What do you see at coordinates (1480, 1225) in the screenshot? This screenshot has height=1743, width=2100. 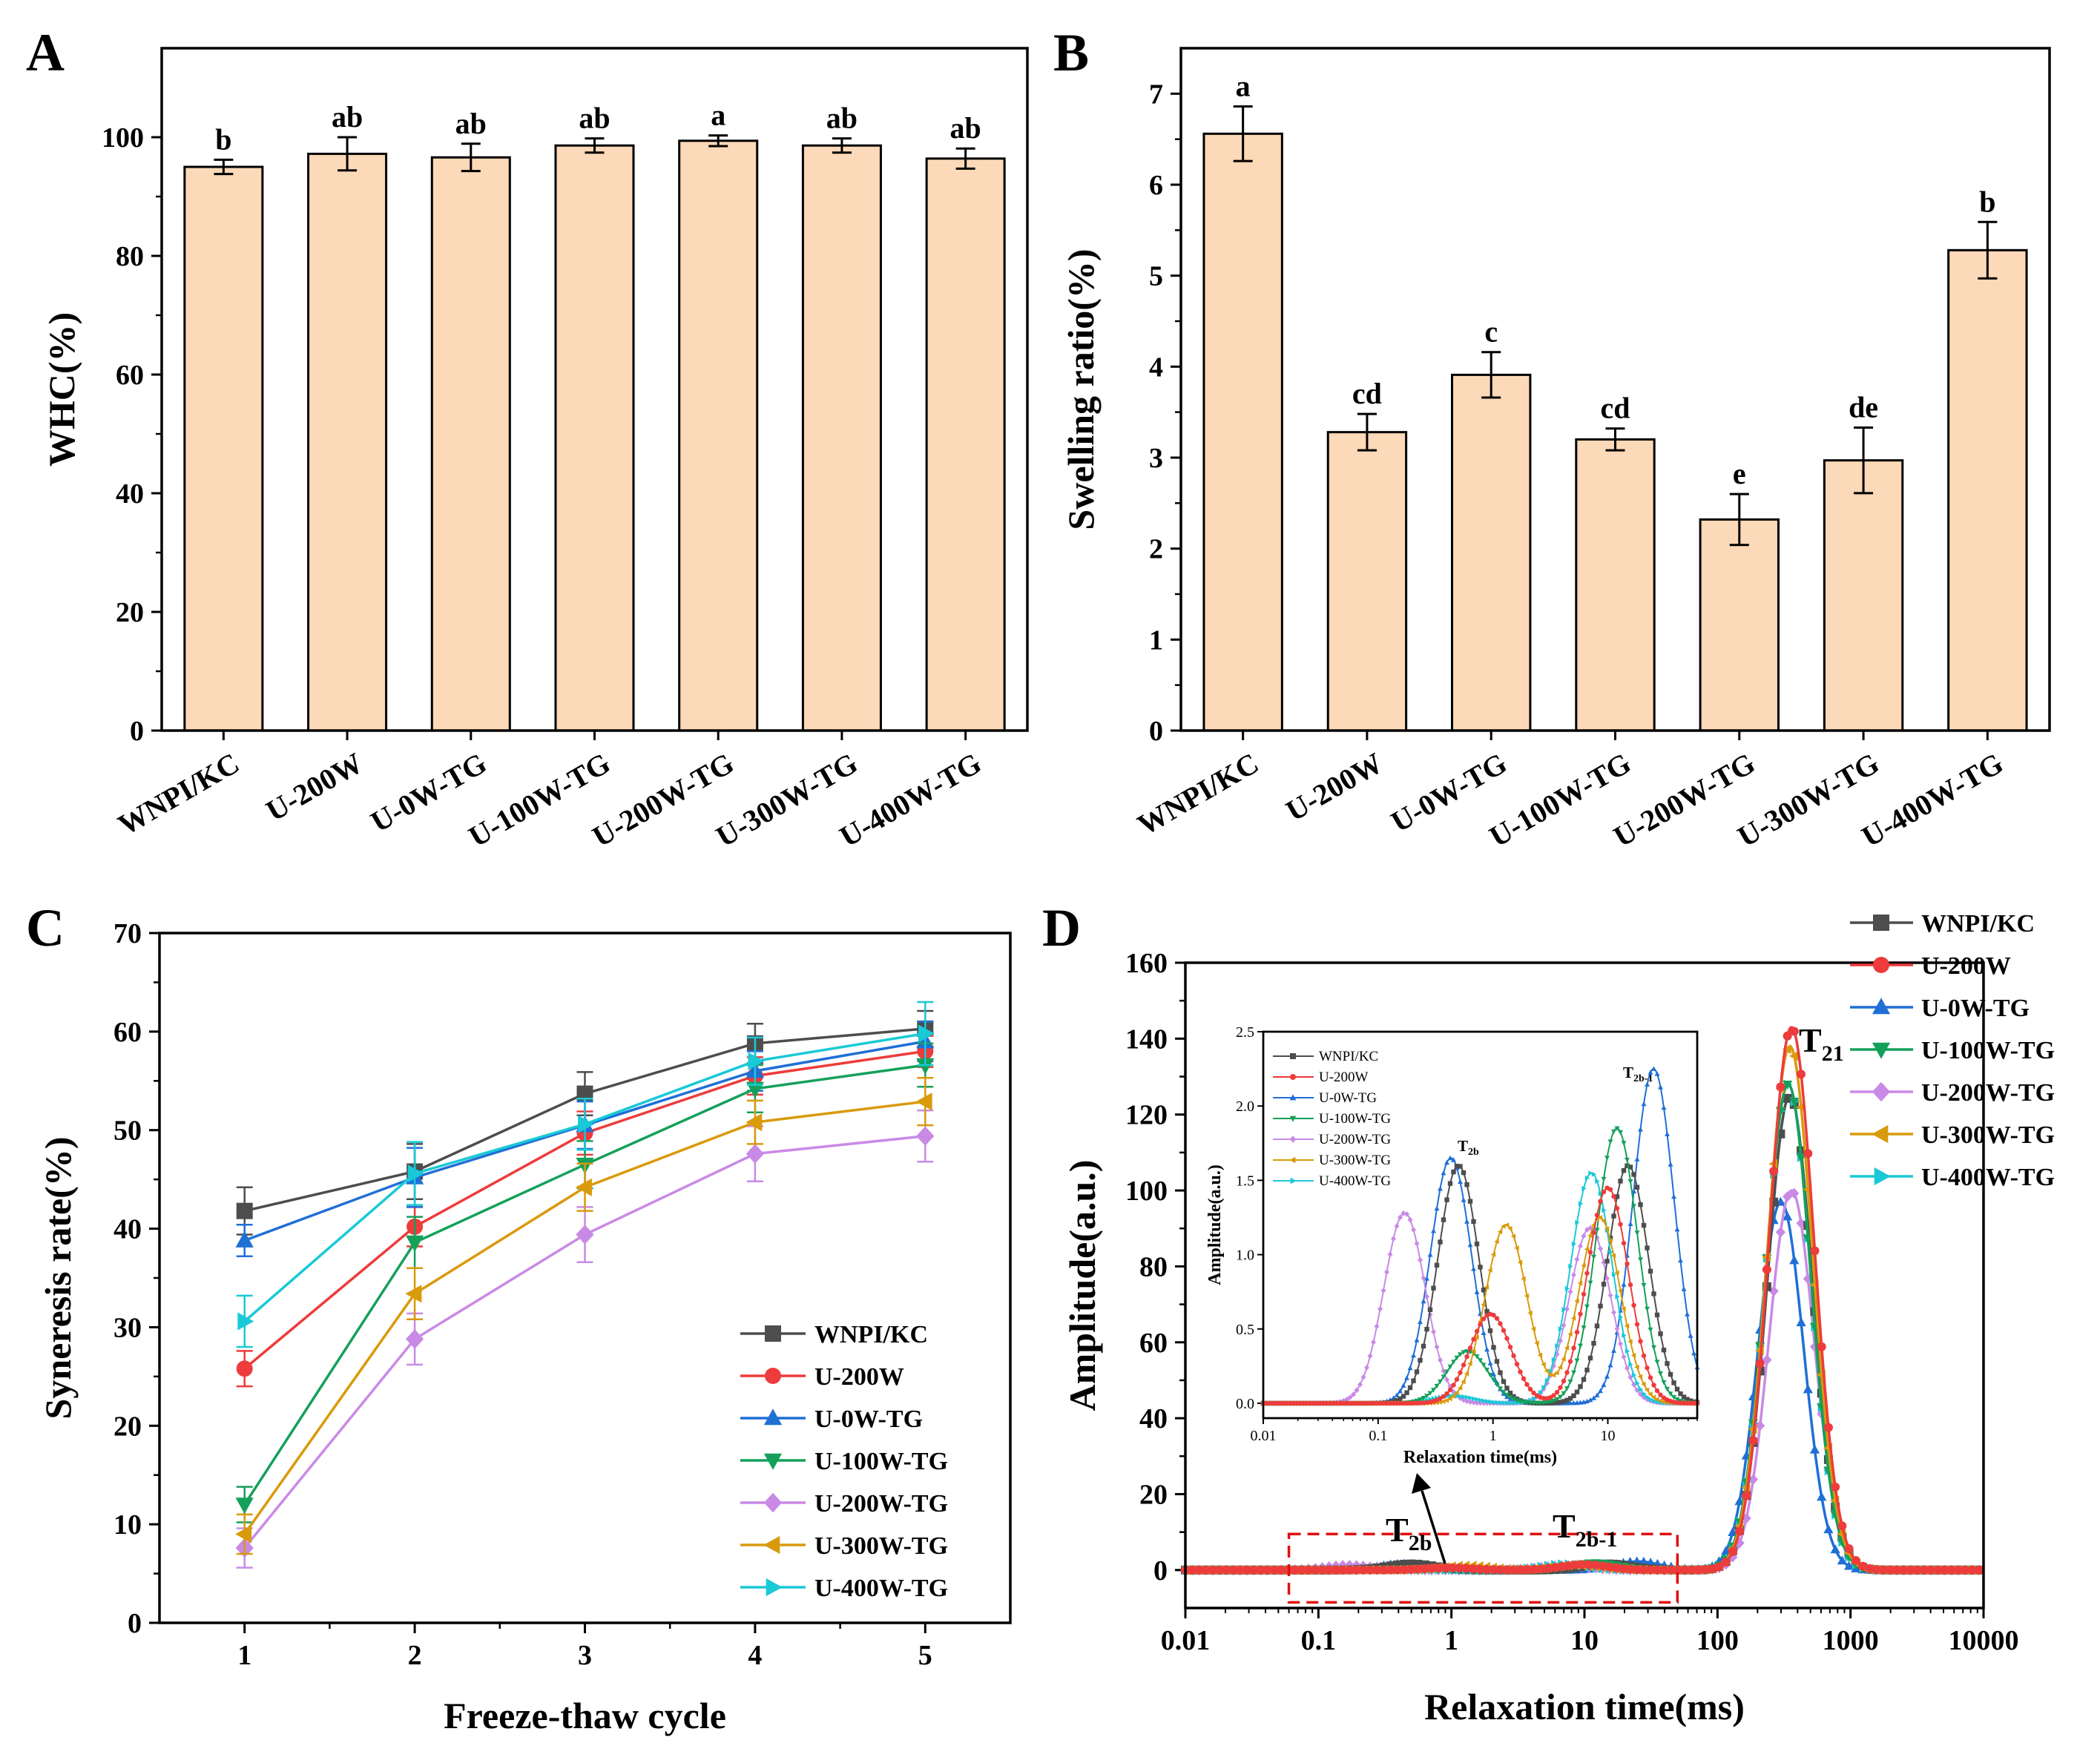 I see `inset-frame-bg` at bounding box center [1480, 1225].